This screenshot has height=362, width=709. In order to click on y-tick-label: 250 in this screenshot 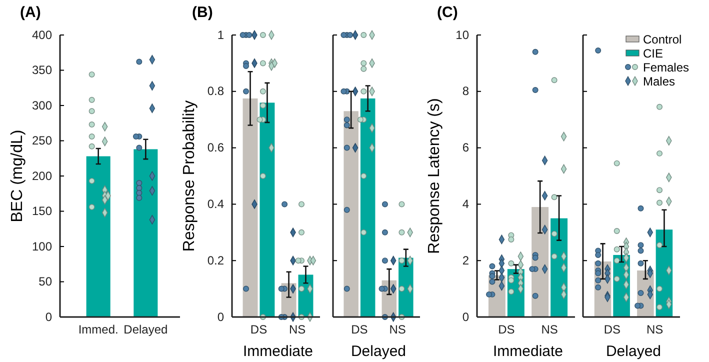, I will do `click(42, 141)`.